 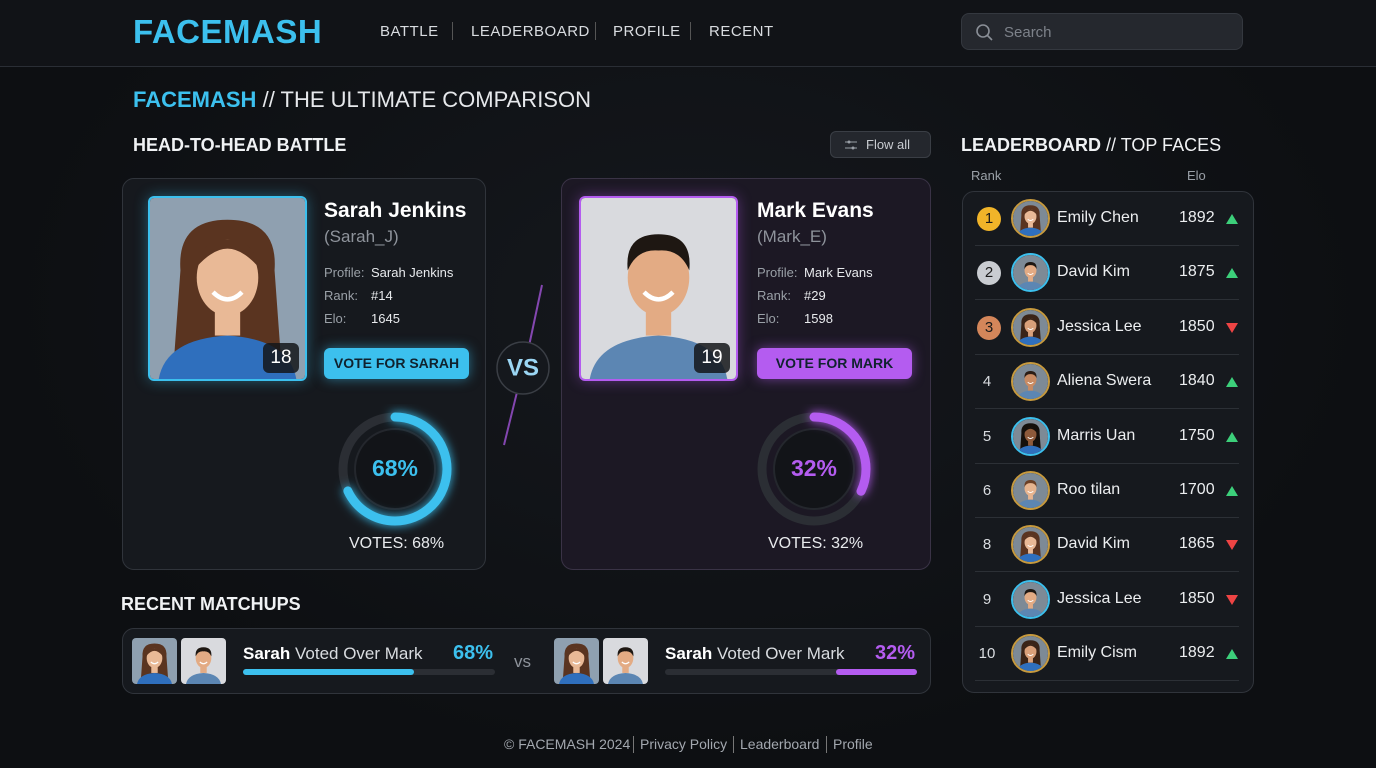 What do you see at coordinates (989, 273) in the screenshot?
I see `rank-badge: 2` at bounding box center [989, 273].